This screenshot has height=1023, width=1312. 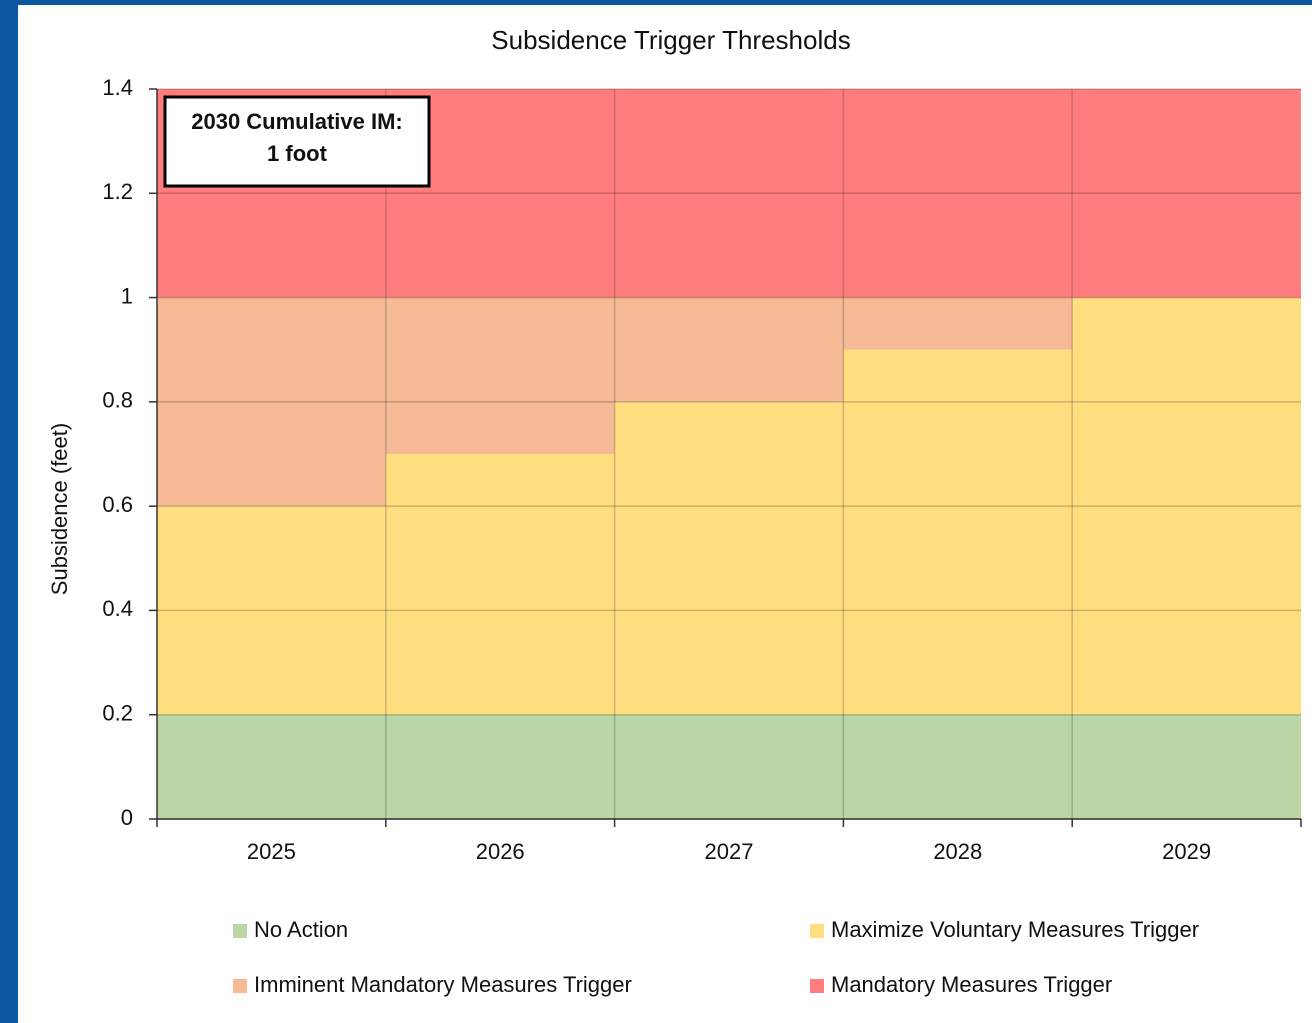 What do you see at coordinates (1186, 851) in the screenshot?
I see `x-tick-label: 2029` at bounding box center [1186, 851].